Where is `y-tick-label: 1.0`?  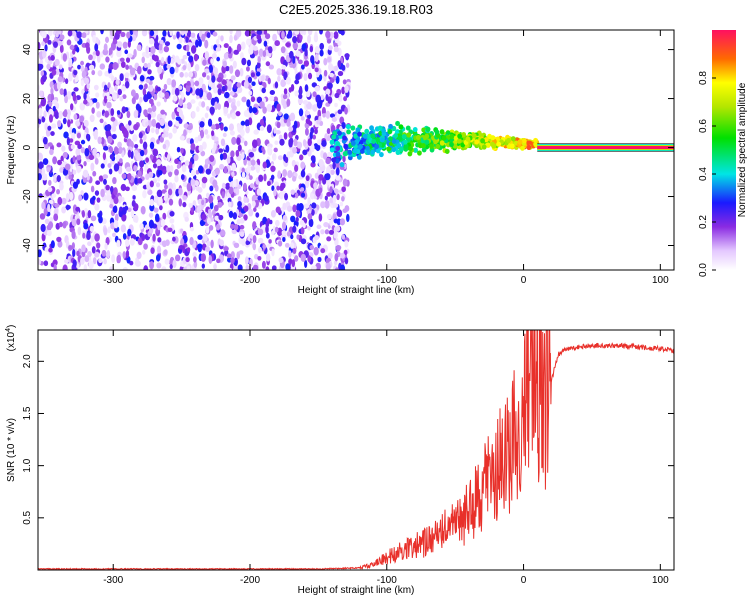 y-tick-label: 1.0 is located at coordinates (27, 465).